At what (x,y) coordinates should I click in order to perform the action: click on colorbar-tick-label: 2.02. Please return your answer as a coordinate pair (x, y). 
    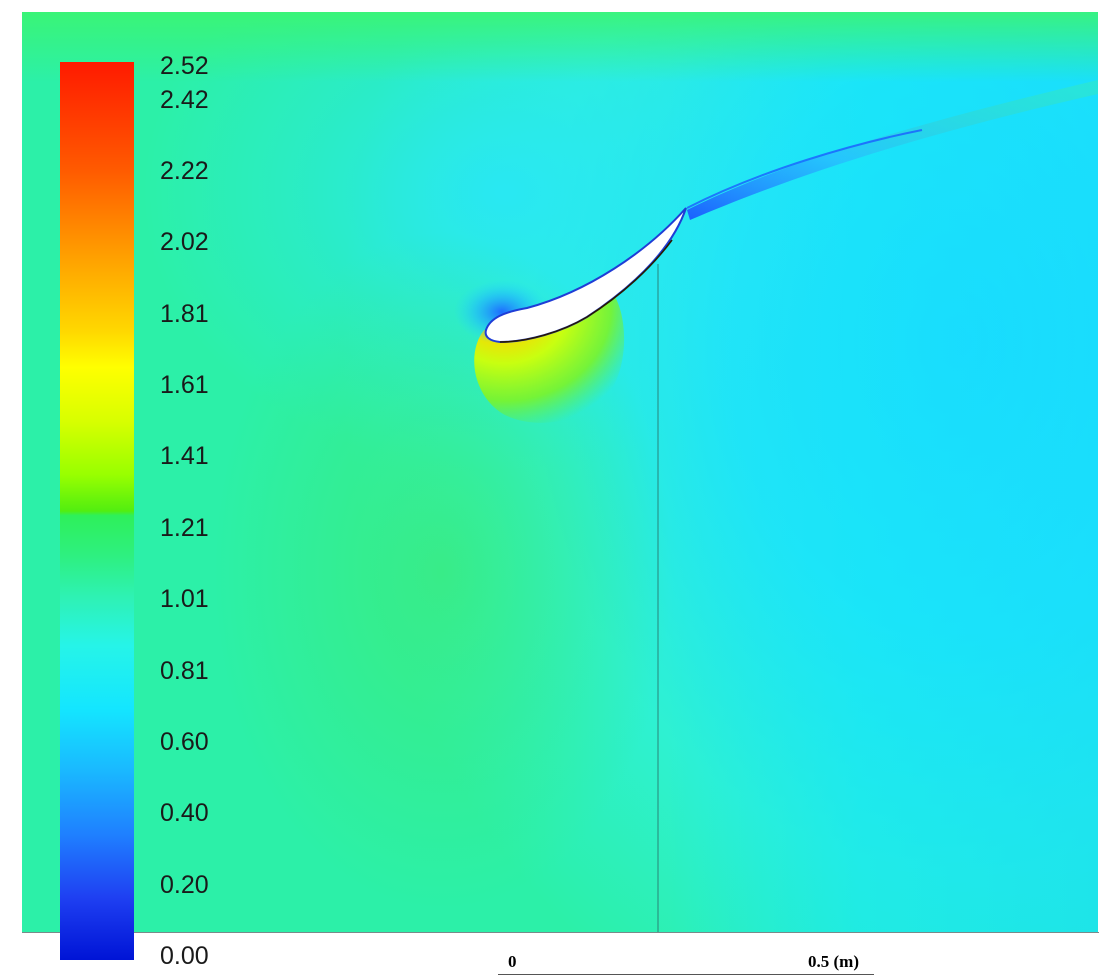
    Looking at the image, I should click on (184, 242).